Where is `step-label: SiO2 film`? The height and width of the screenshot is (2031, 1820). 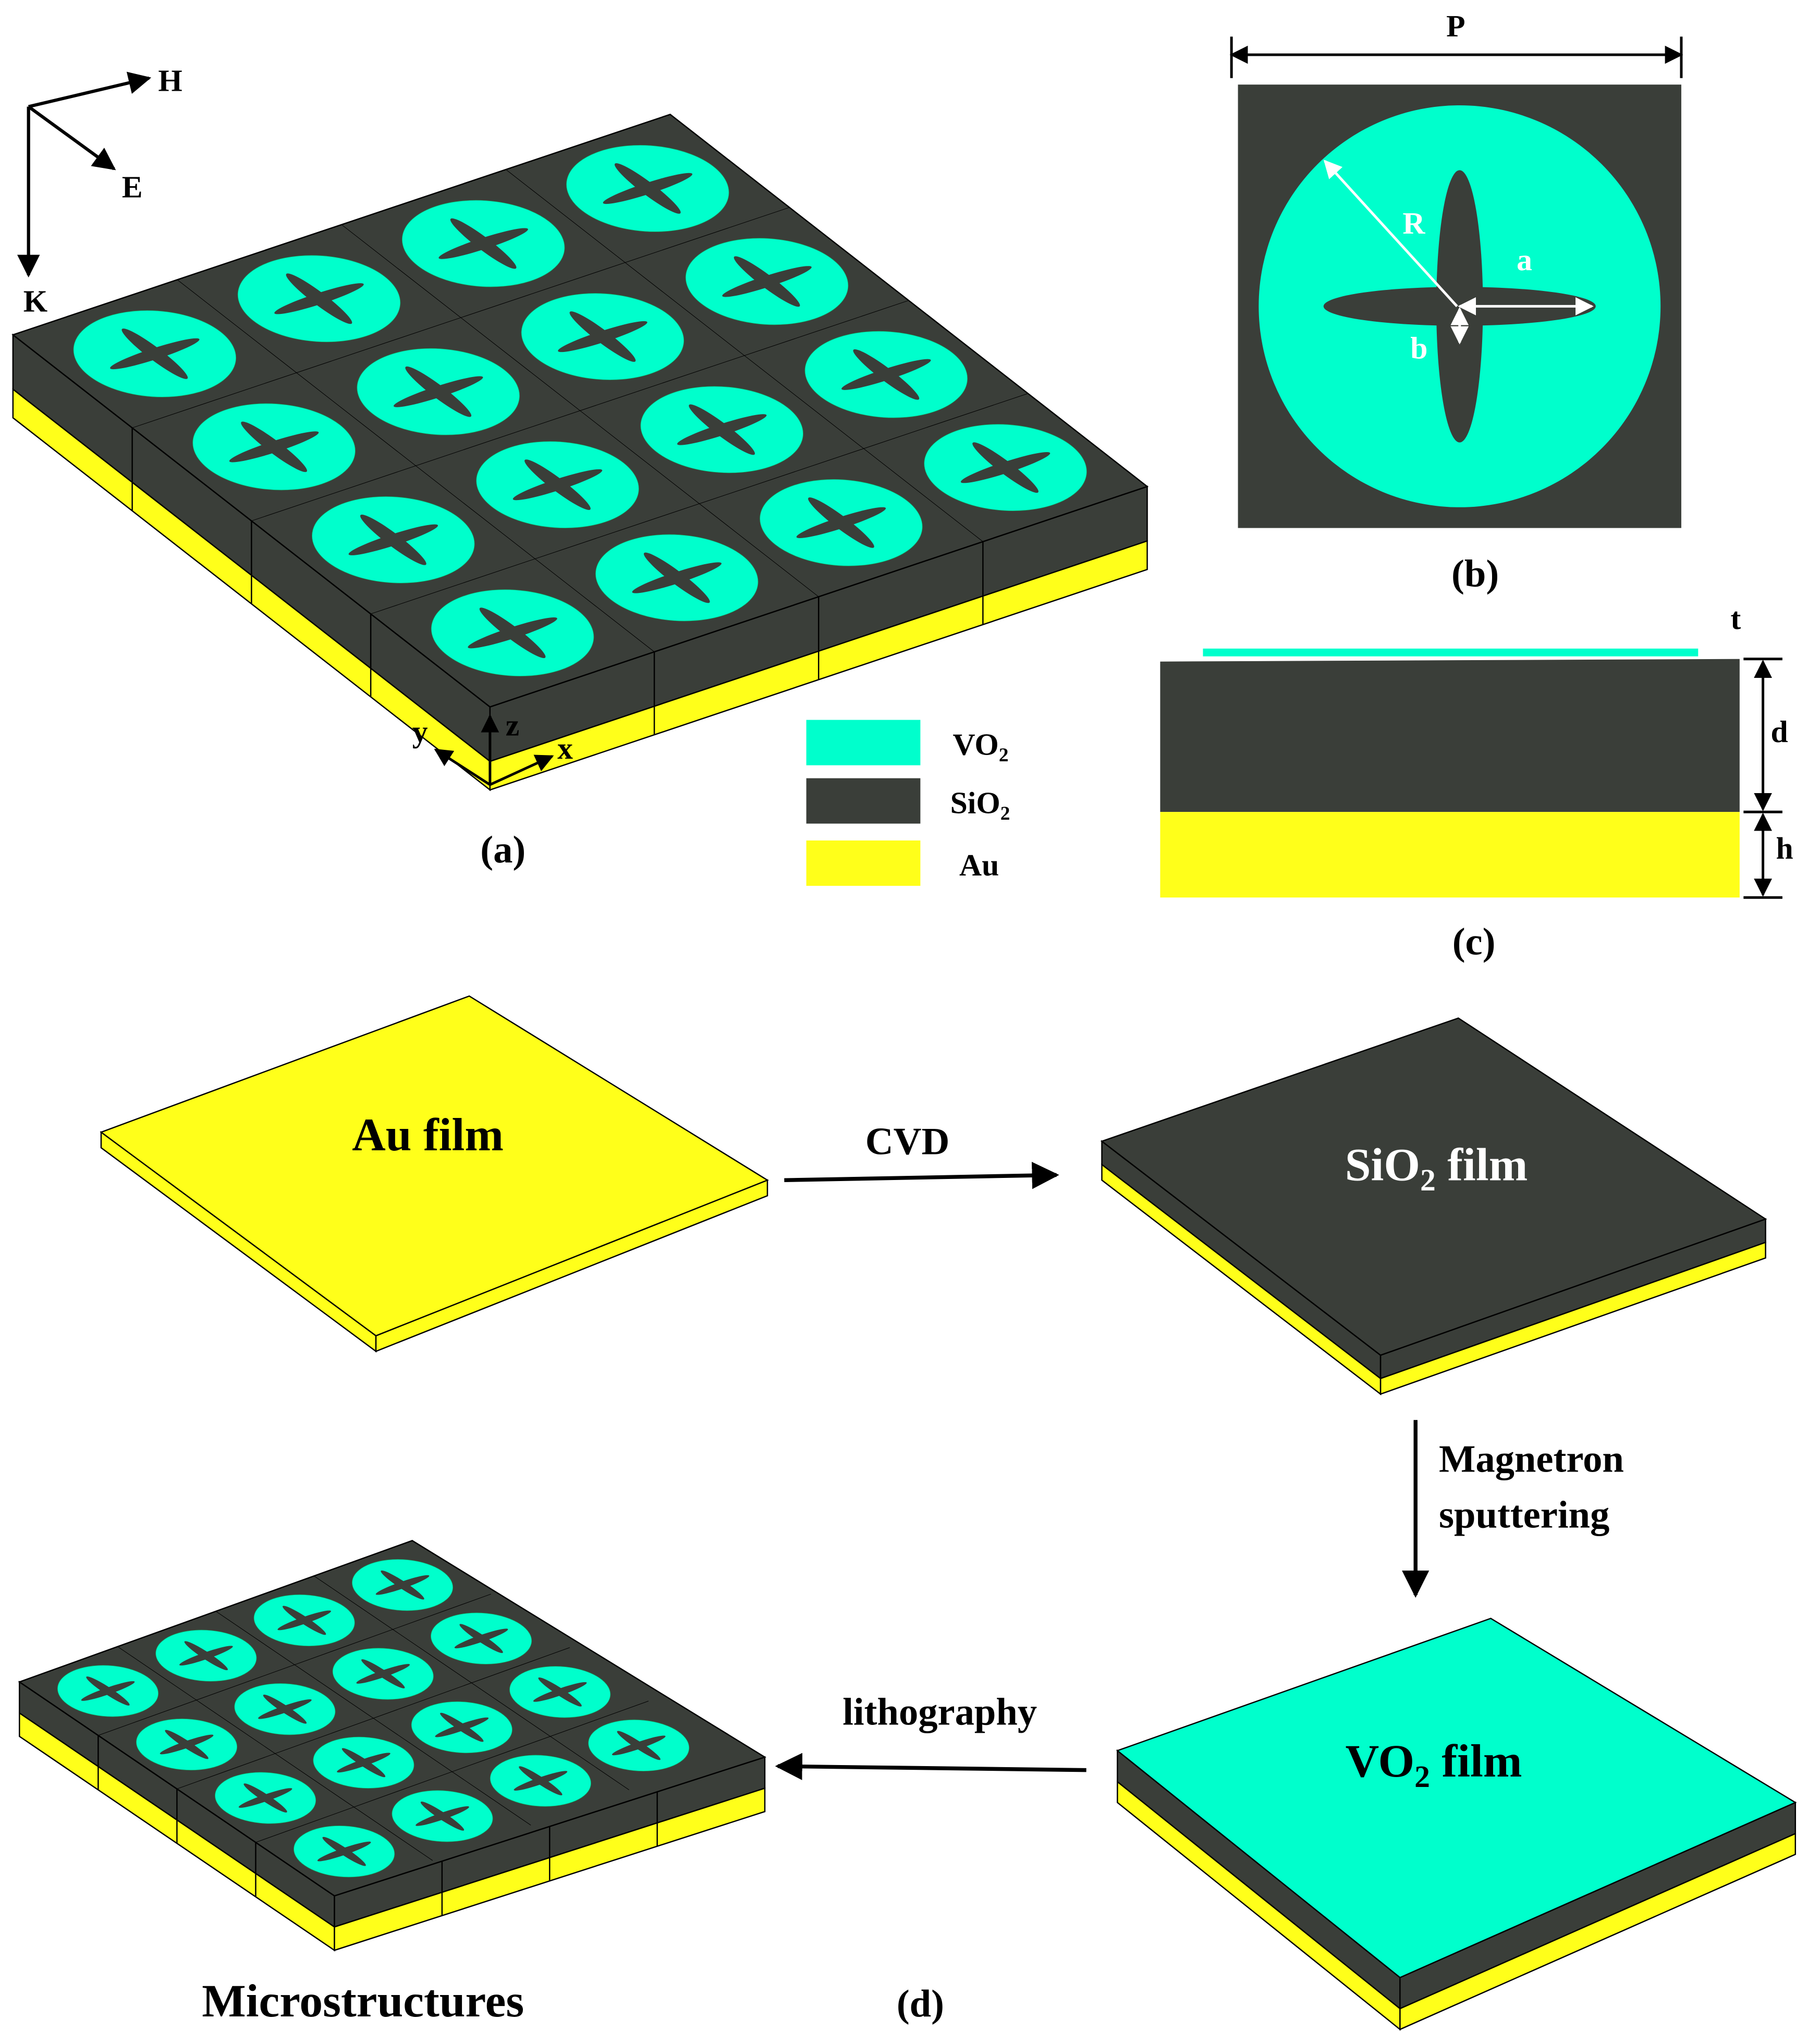
step-label: SiO2 film is located at coordinates (1436, 1168).